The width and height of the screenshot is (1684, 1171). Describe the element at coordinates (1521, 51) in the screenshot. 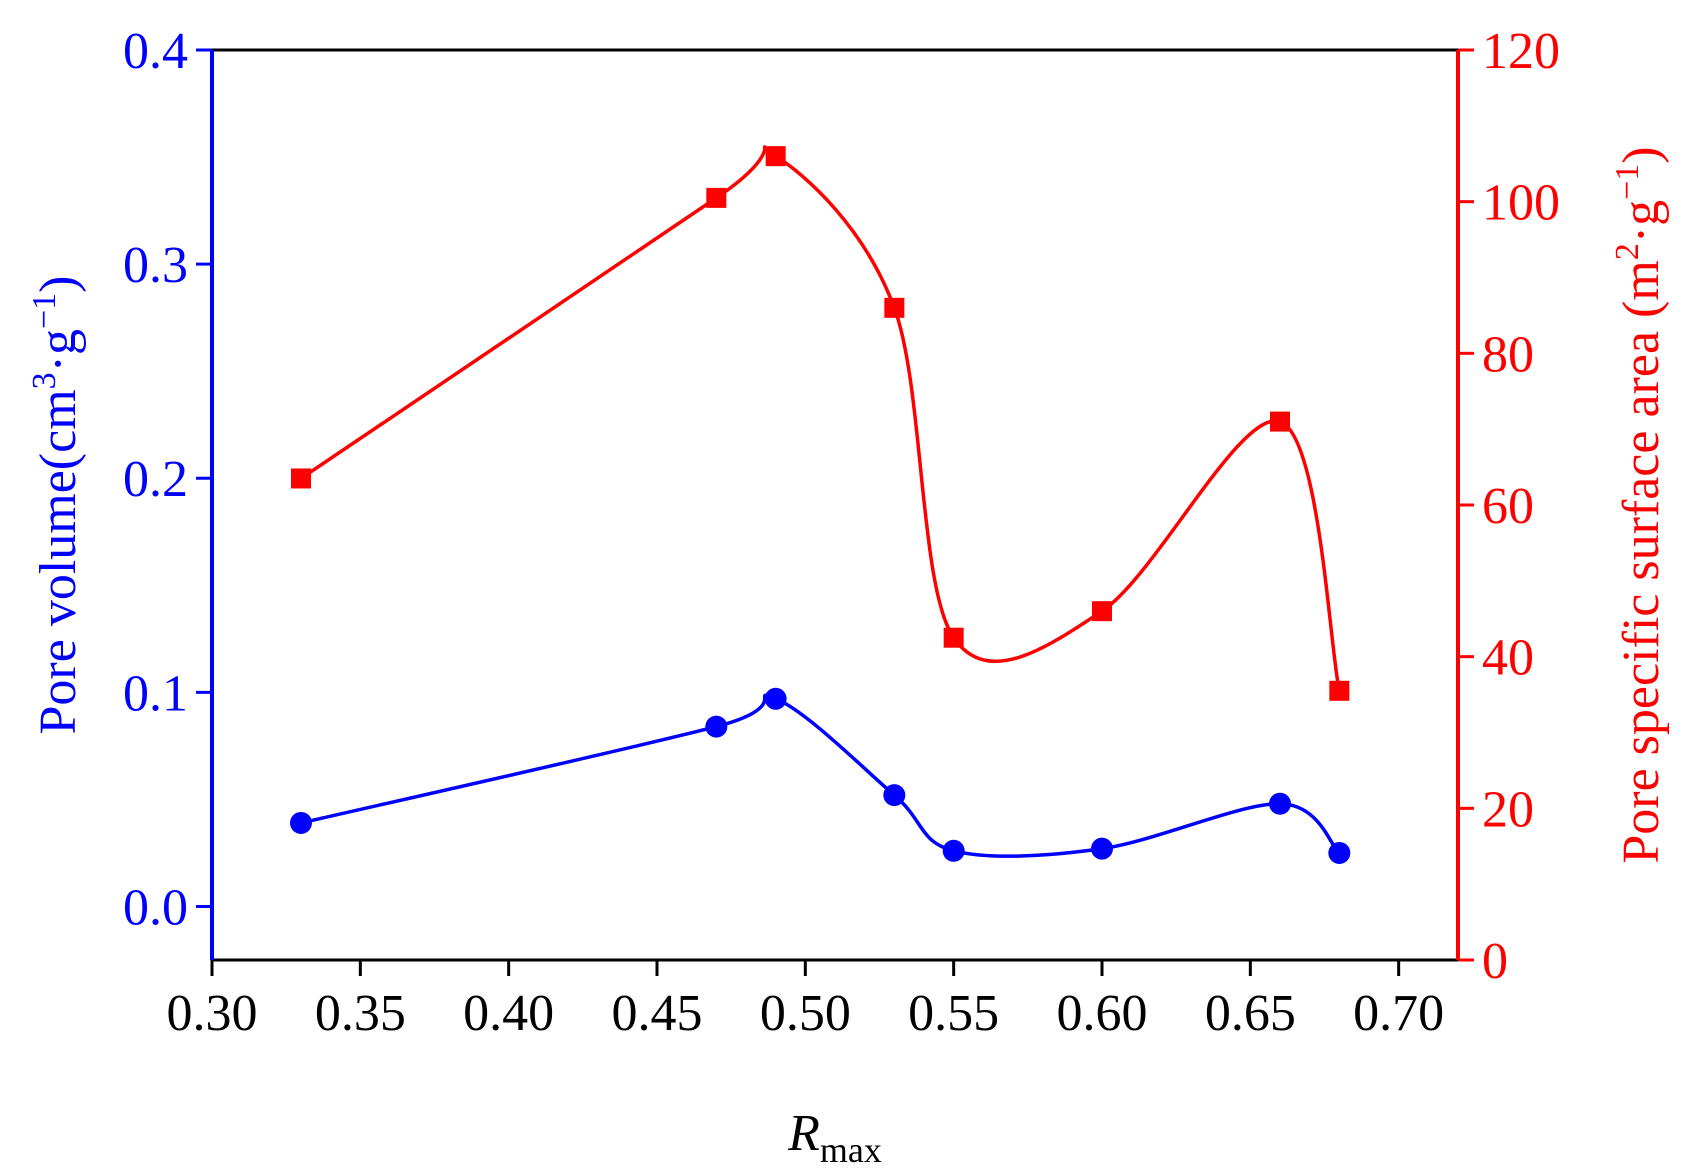

I see `y-right-tick-label: 120` at that location.